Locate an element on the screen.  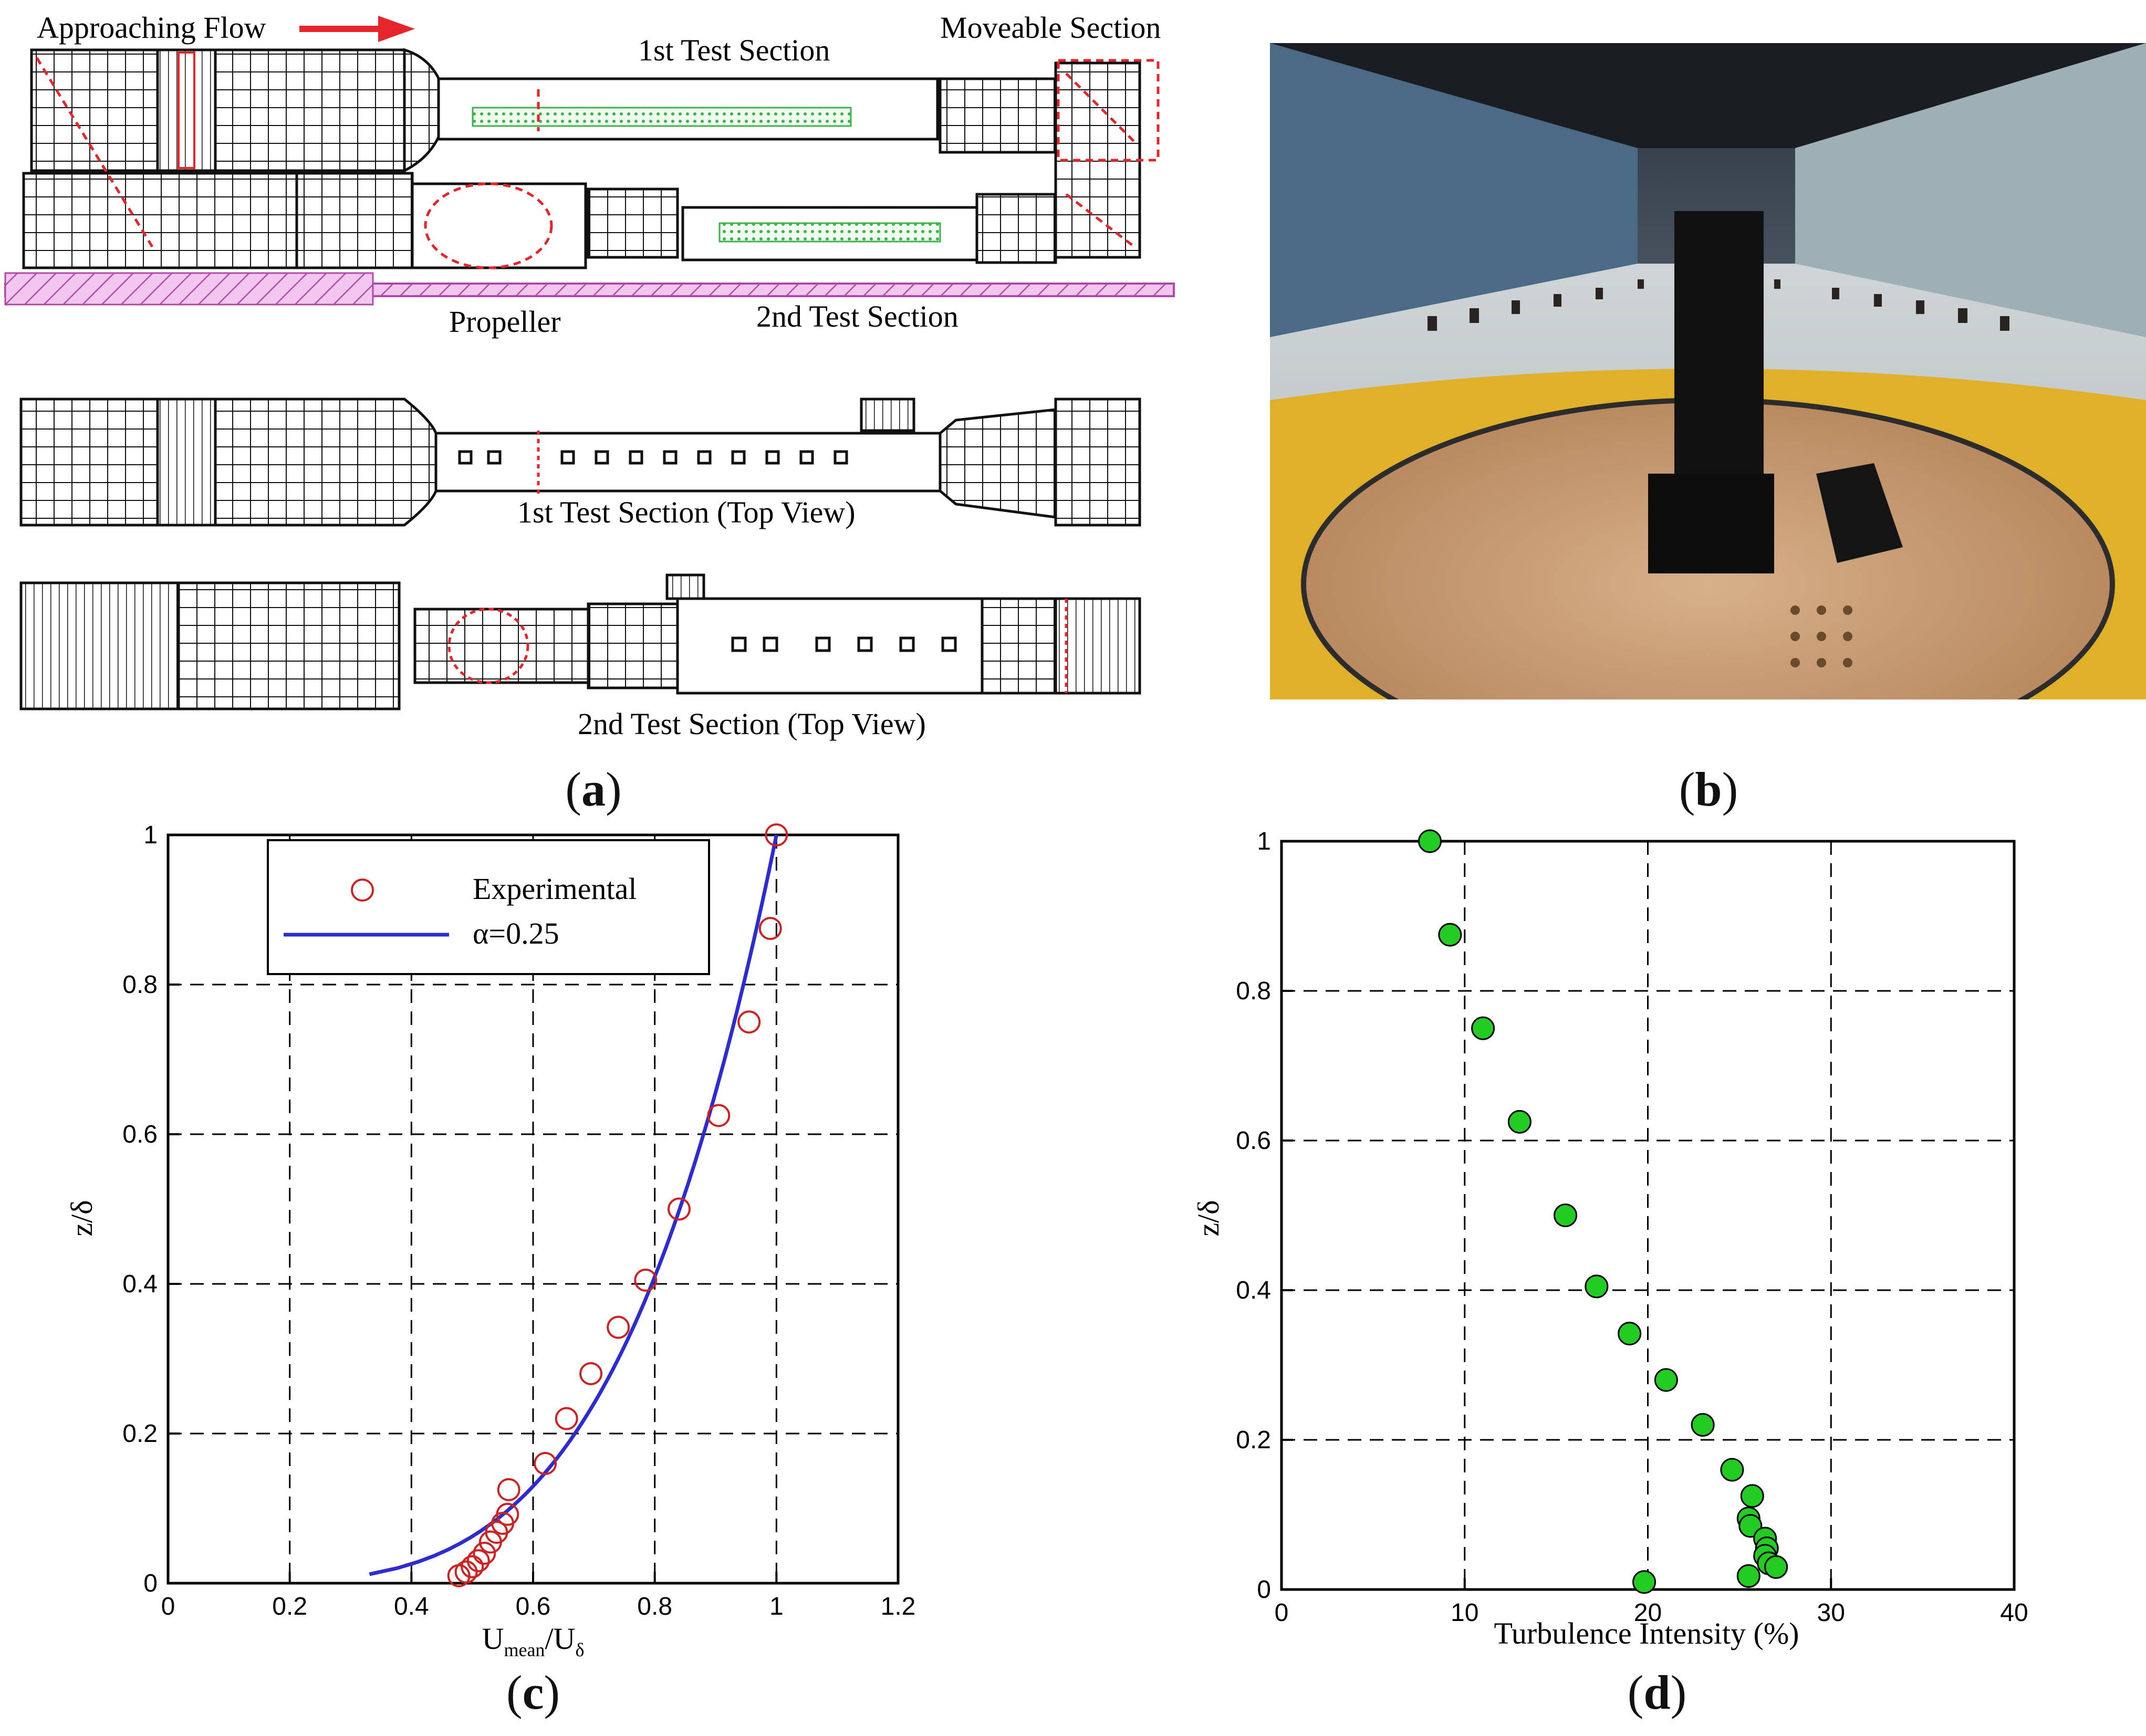
approaching-flow-label: Approaching Flow is located at coordinates (151, 28).